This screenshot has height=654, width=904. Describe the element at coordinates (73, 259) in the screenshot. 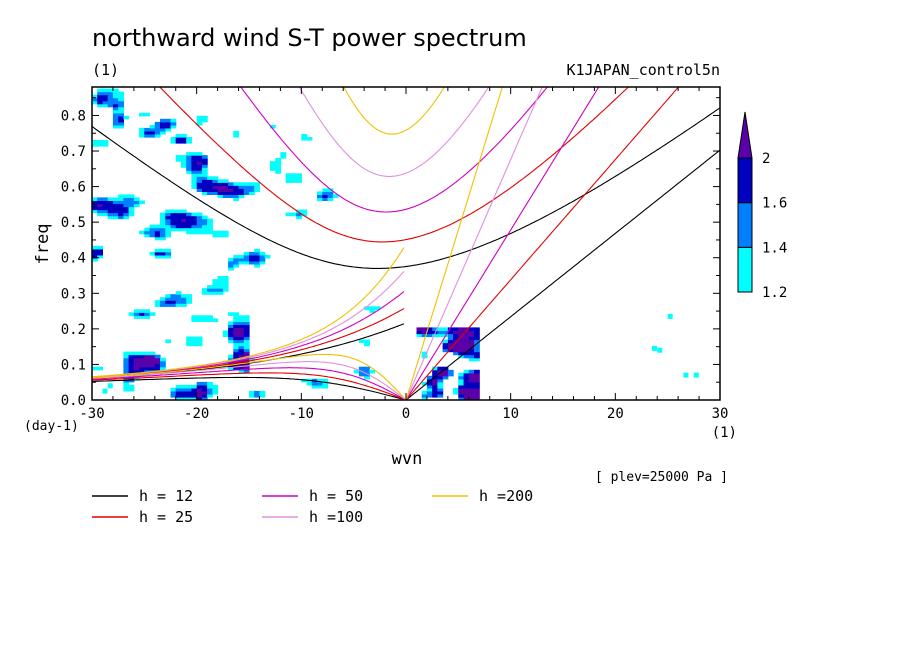

I see `y-tick-label: 0.4` at that location.